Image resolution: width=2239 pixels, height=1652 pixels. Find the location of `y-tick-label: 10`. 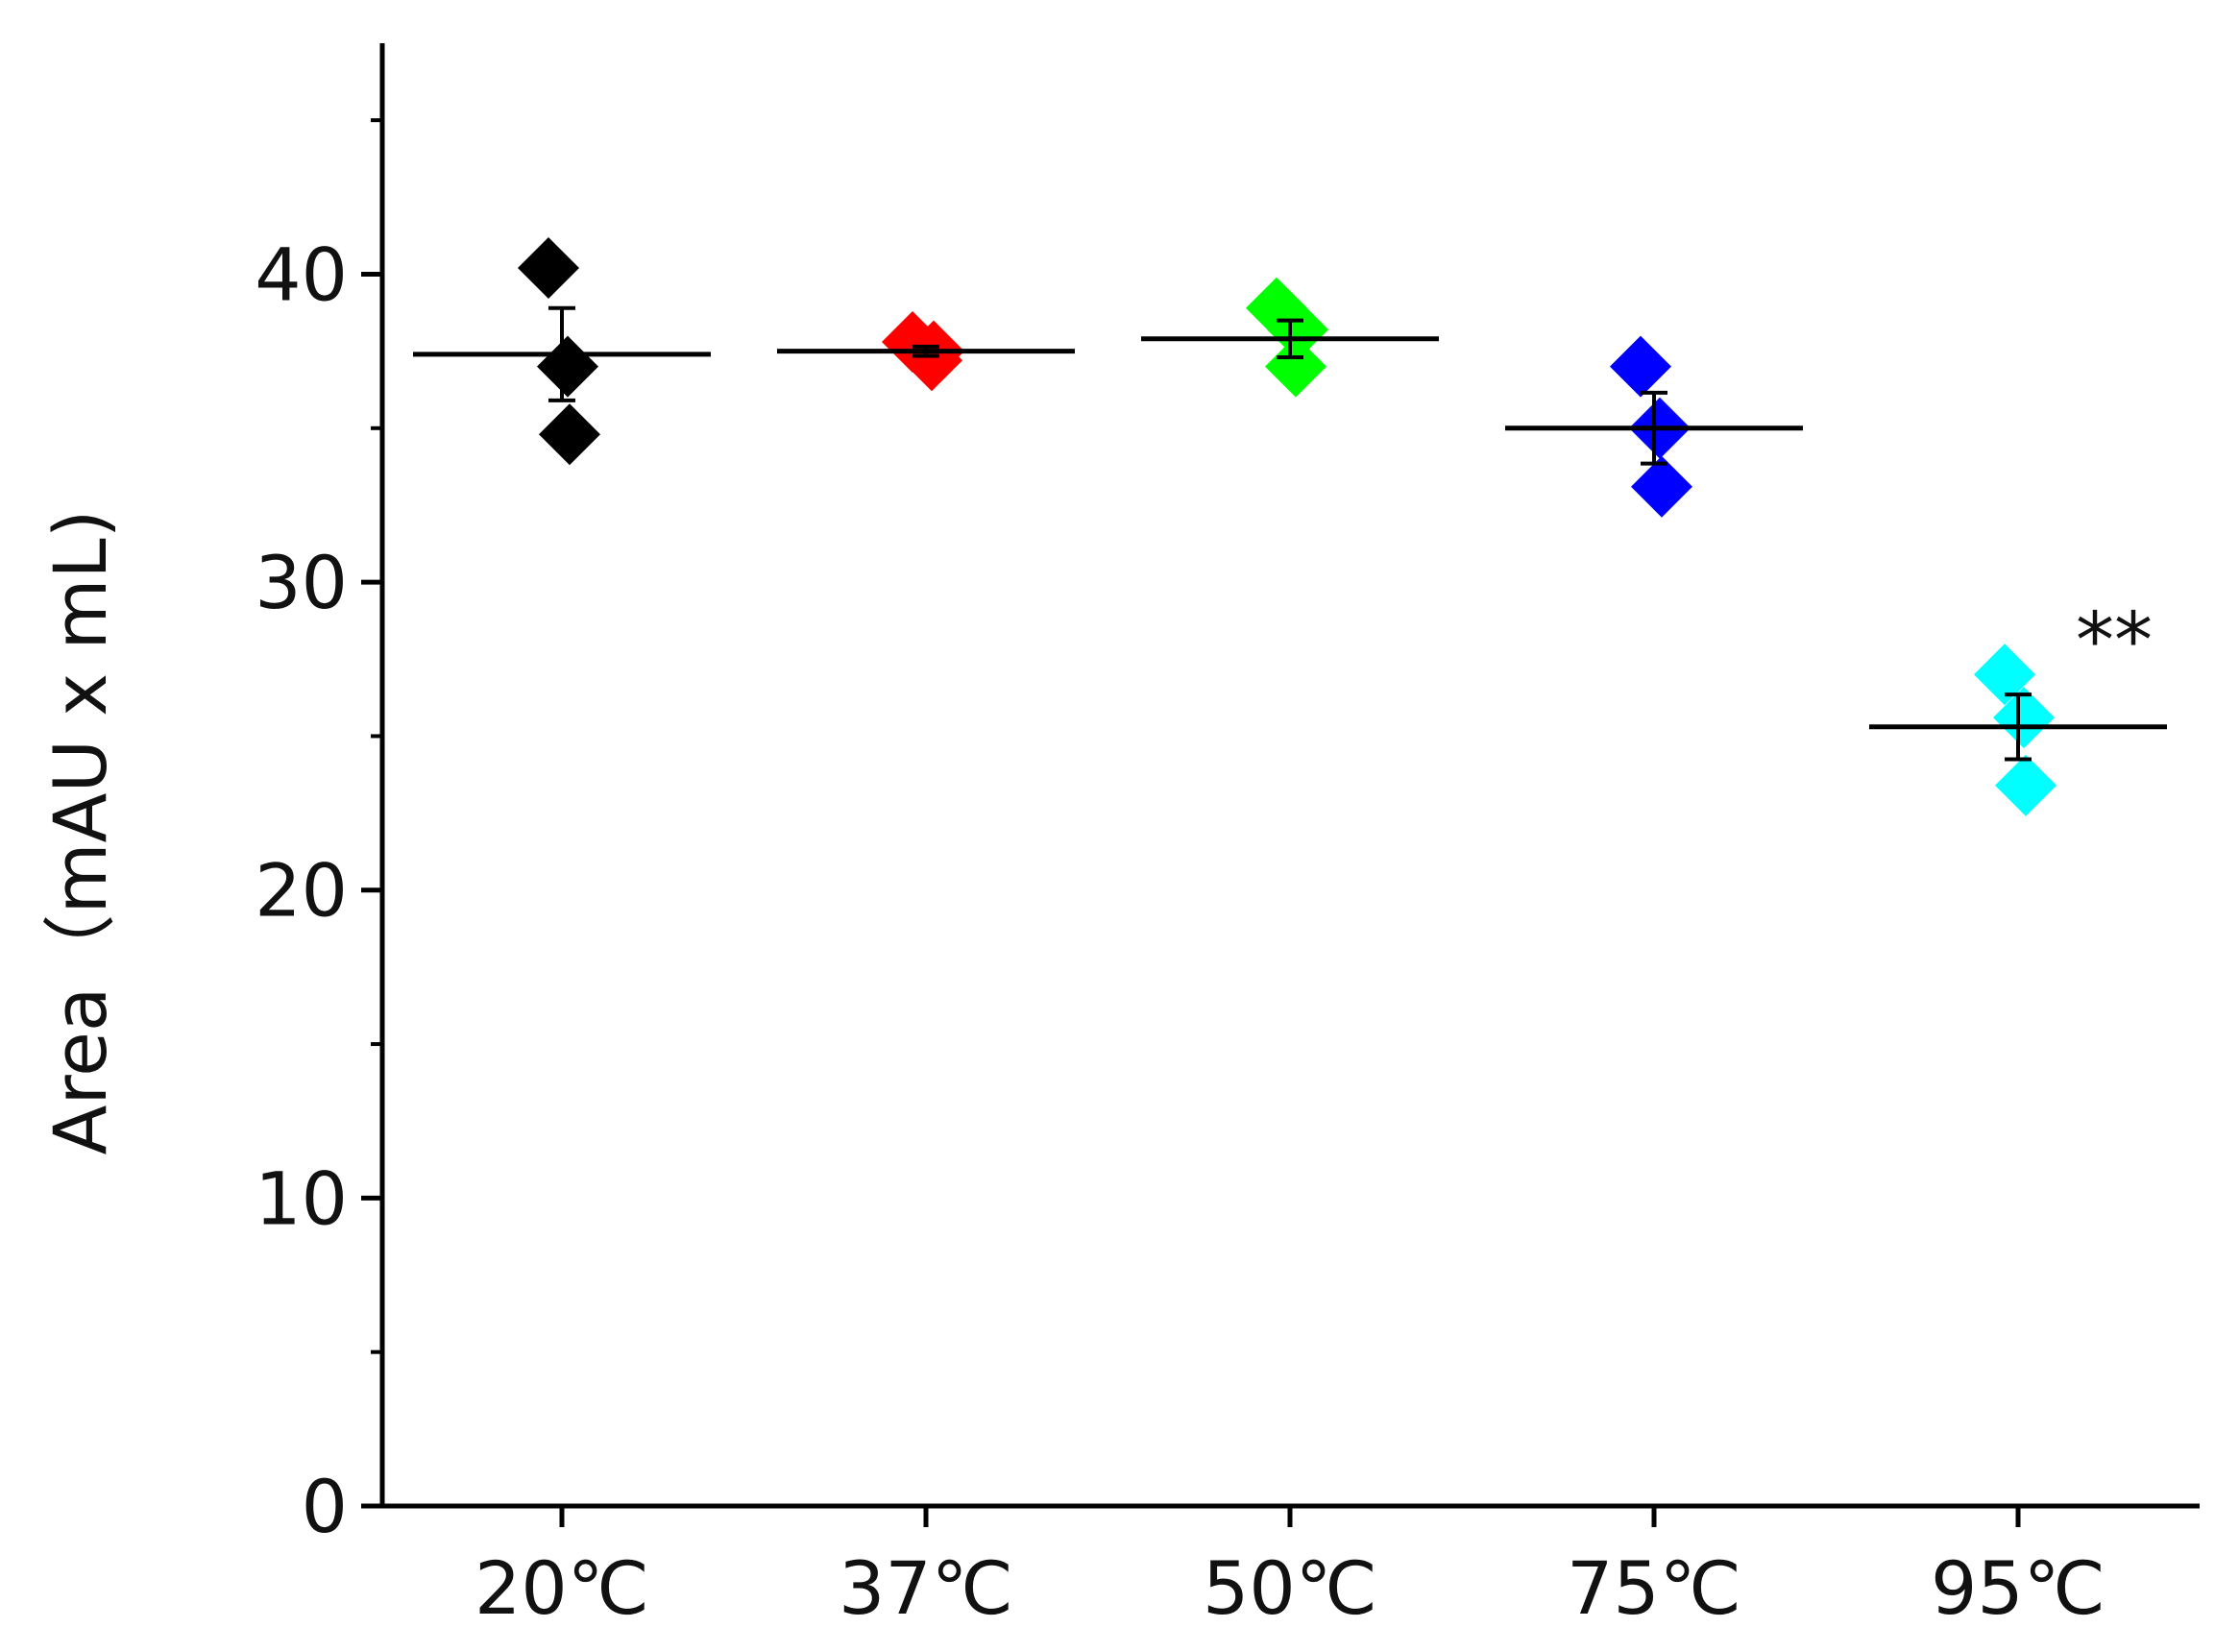

y-tick-label: 10 is located at coordinates (301, 1198).